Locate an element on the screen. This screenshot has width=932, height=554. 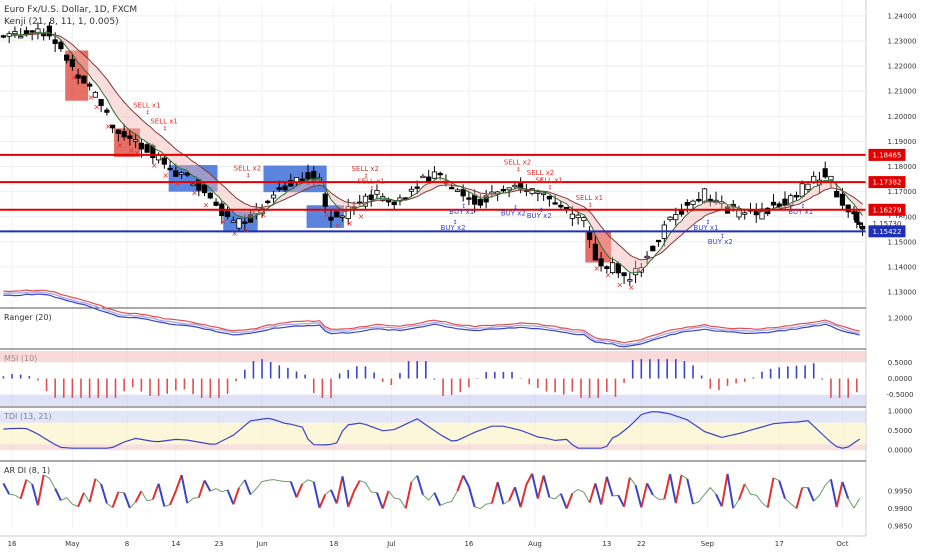
panel-title: AR DI (8, 1) is located at coordinates (27, 470).